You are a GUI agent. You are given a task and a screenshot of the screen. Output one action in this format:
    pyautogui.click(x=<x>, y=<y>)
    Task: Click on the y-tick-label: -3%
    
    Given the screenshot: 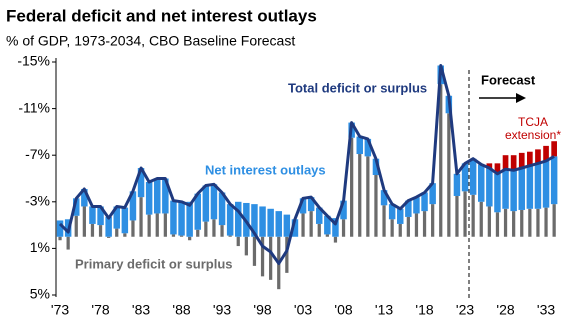 What is the action you would take?
    pyautogui.click(x=37, y=201)
    